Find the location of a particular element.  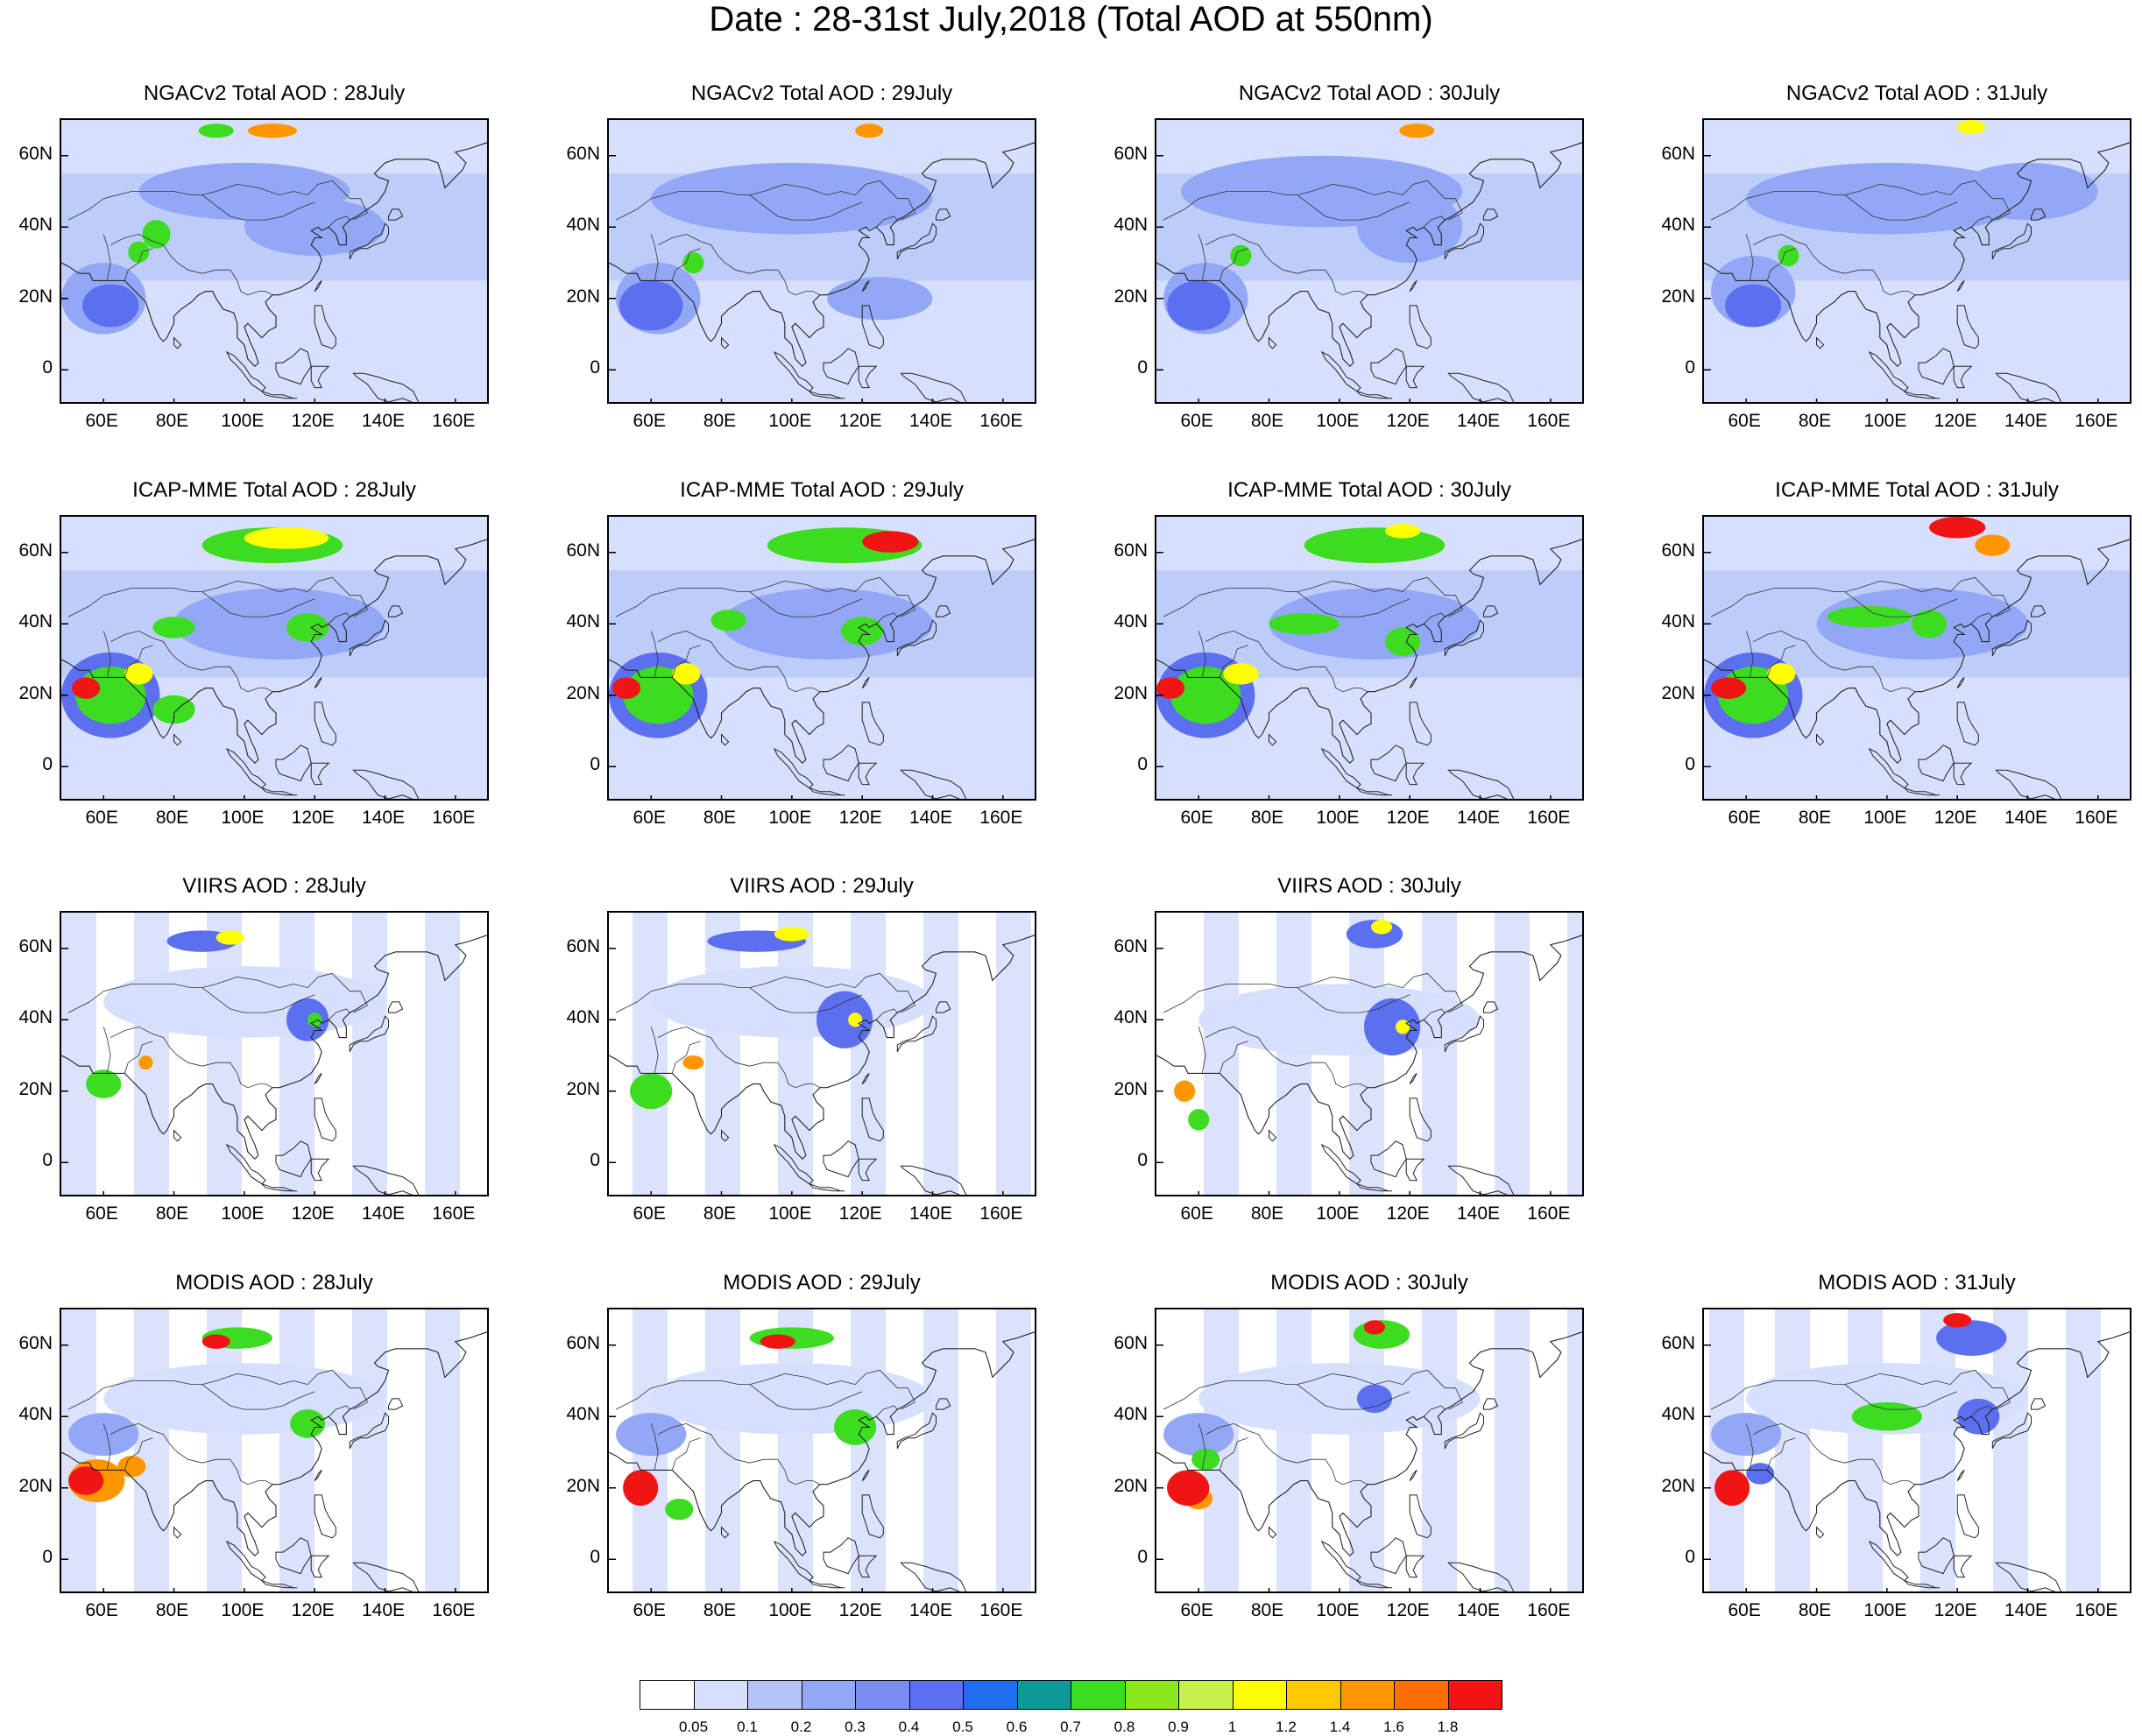

x-tick-label: 100E is located at coordinates (790, 1213).